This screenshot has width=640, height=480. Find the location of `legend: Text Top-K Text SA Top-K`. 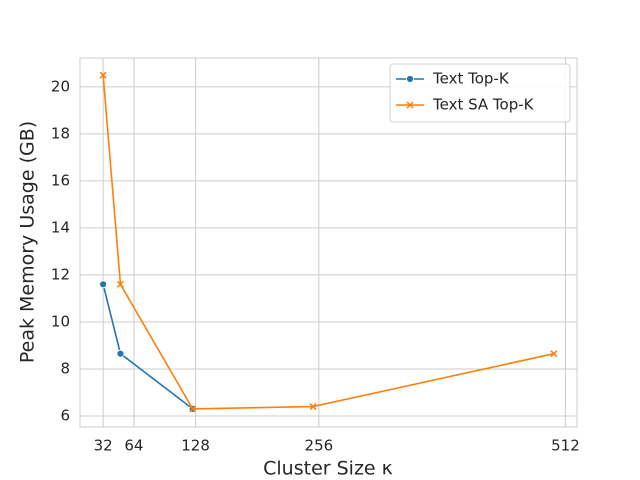

legend: Text Top-K Text SA Top-K is located at coordinates (480, 93).